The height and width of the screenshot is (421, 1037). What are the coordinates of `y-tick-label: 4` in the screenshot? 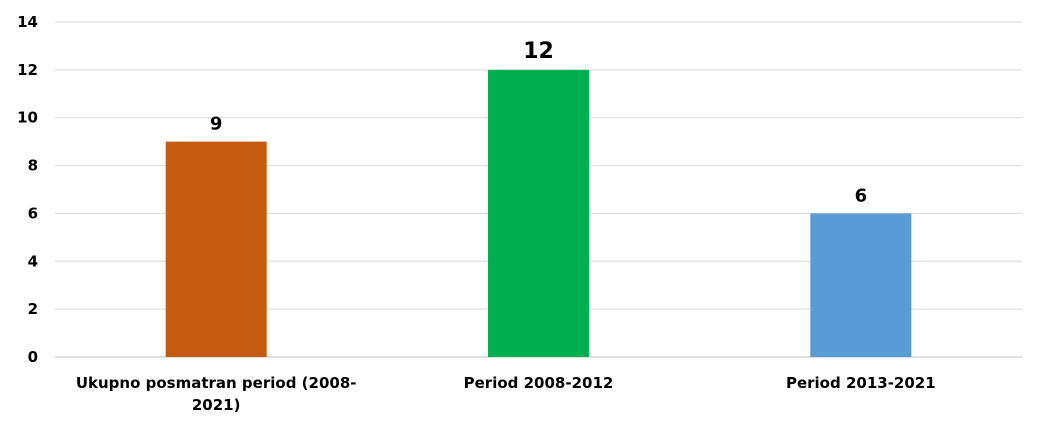 It's located at (33, 261).